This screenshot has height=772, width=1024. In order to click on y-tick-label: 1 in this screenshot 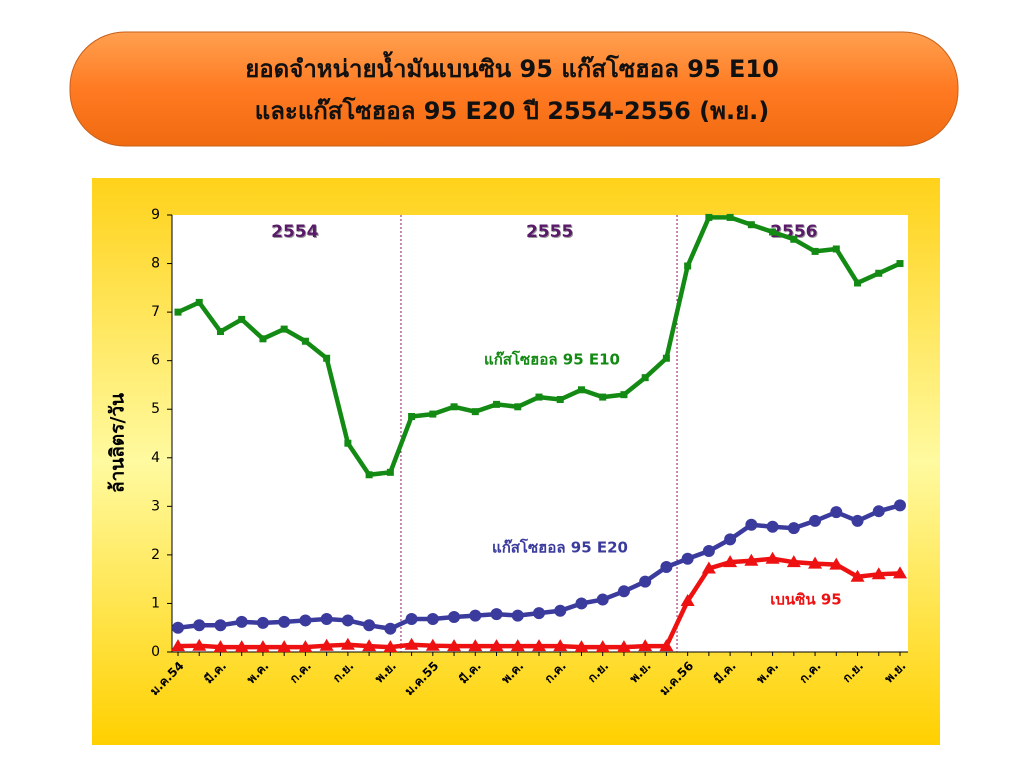, I will do `click(155, 603)`.